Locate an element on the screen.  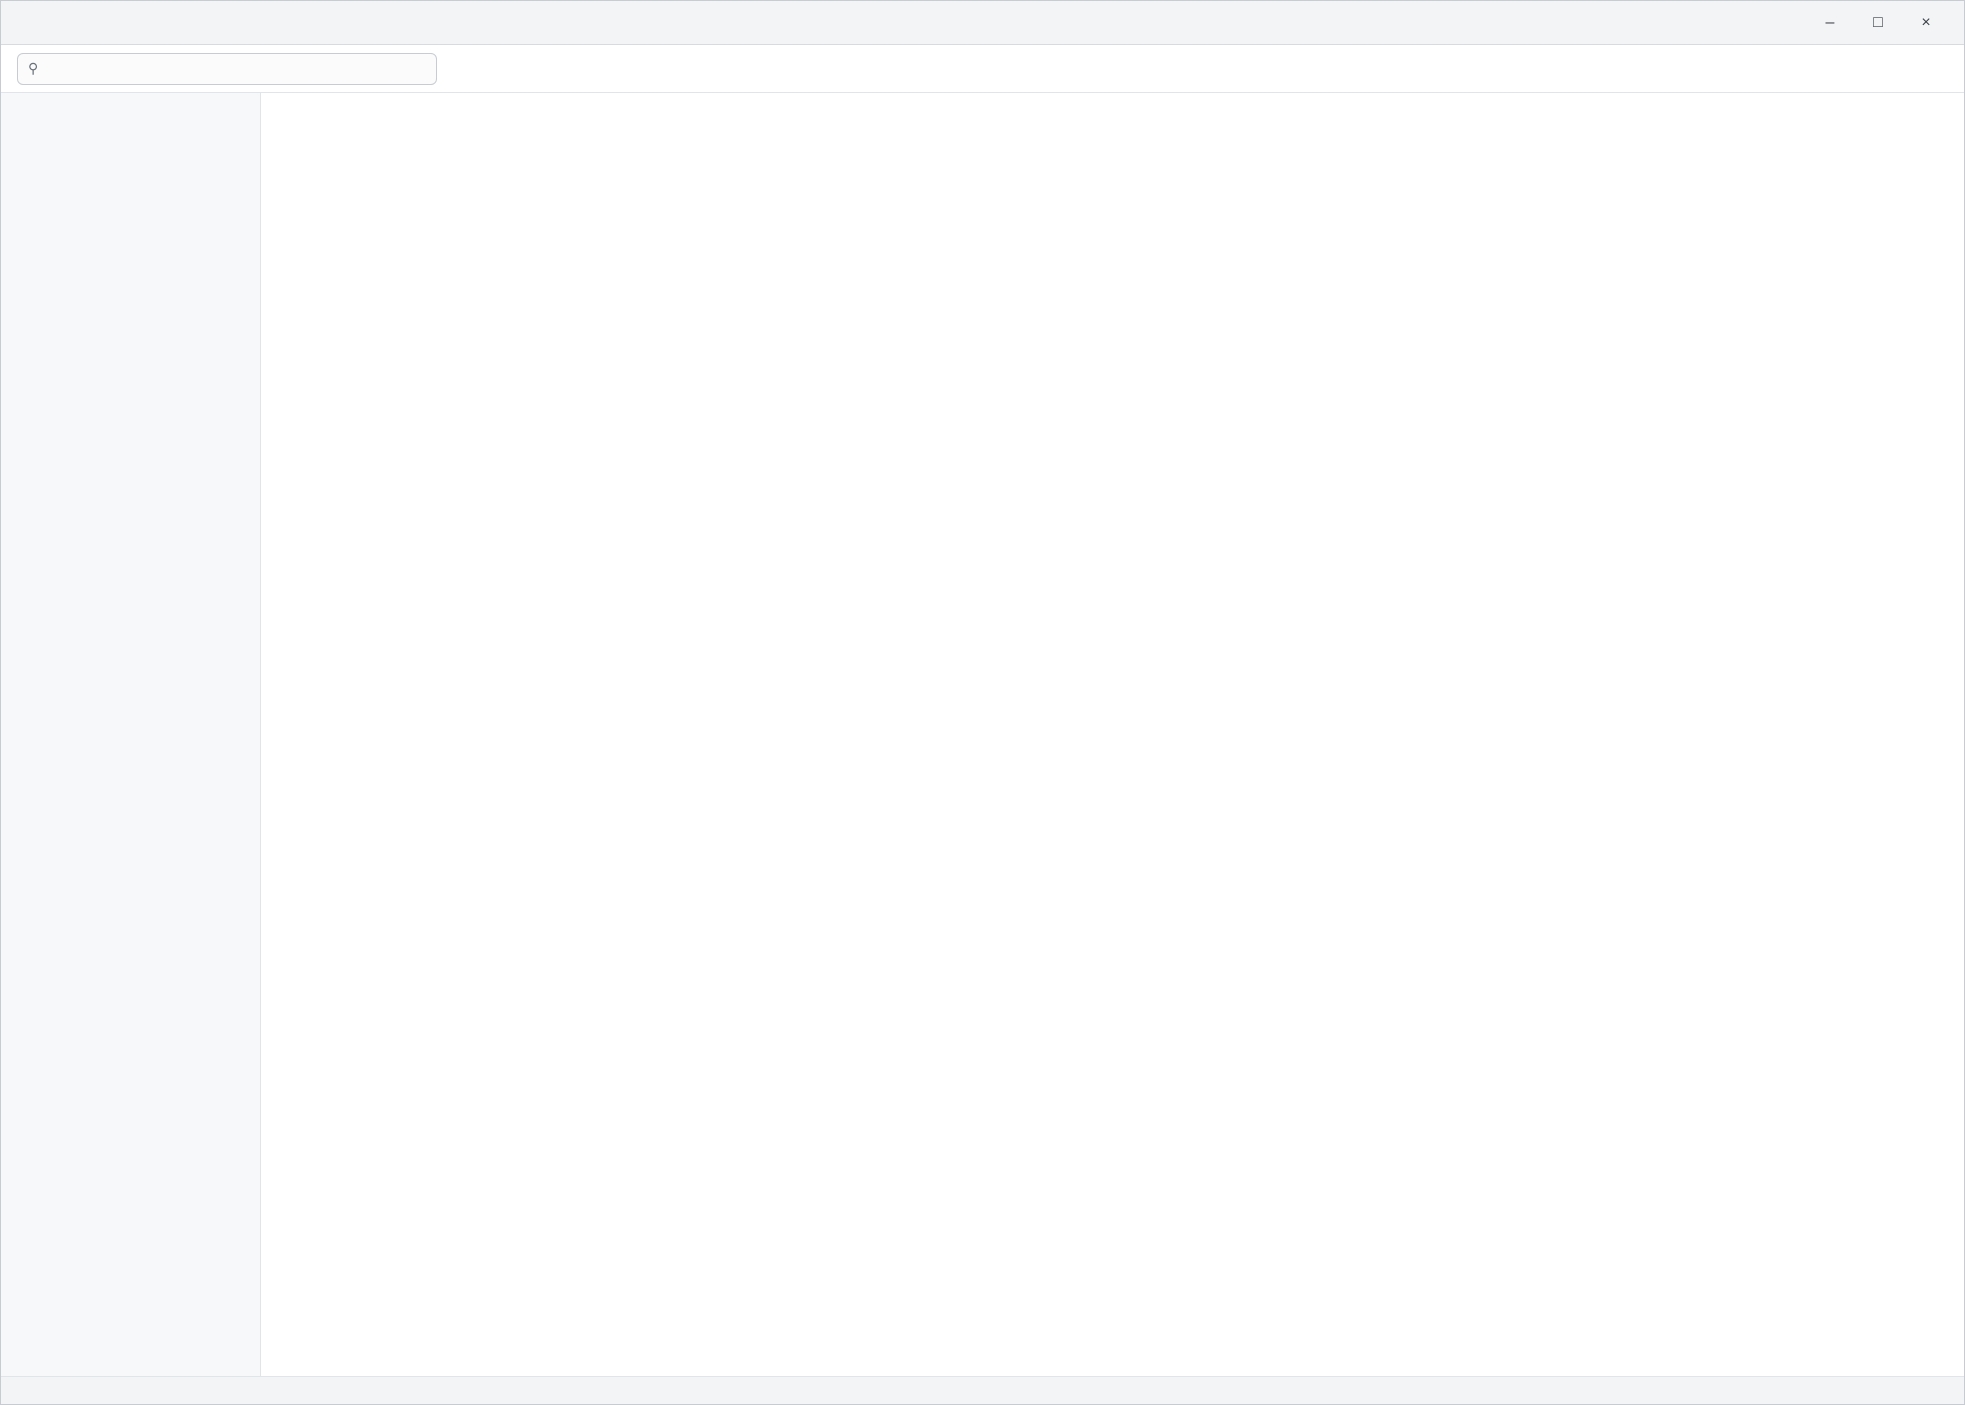
close-button: × is located at coordinates (1926, 23).